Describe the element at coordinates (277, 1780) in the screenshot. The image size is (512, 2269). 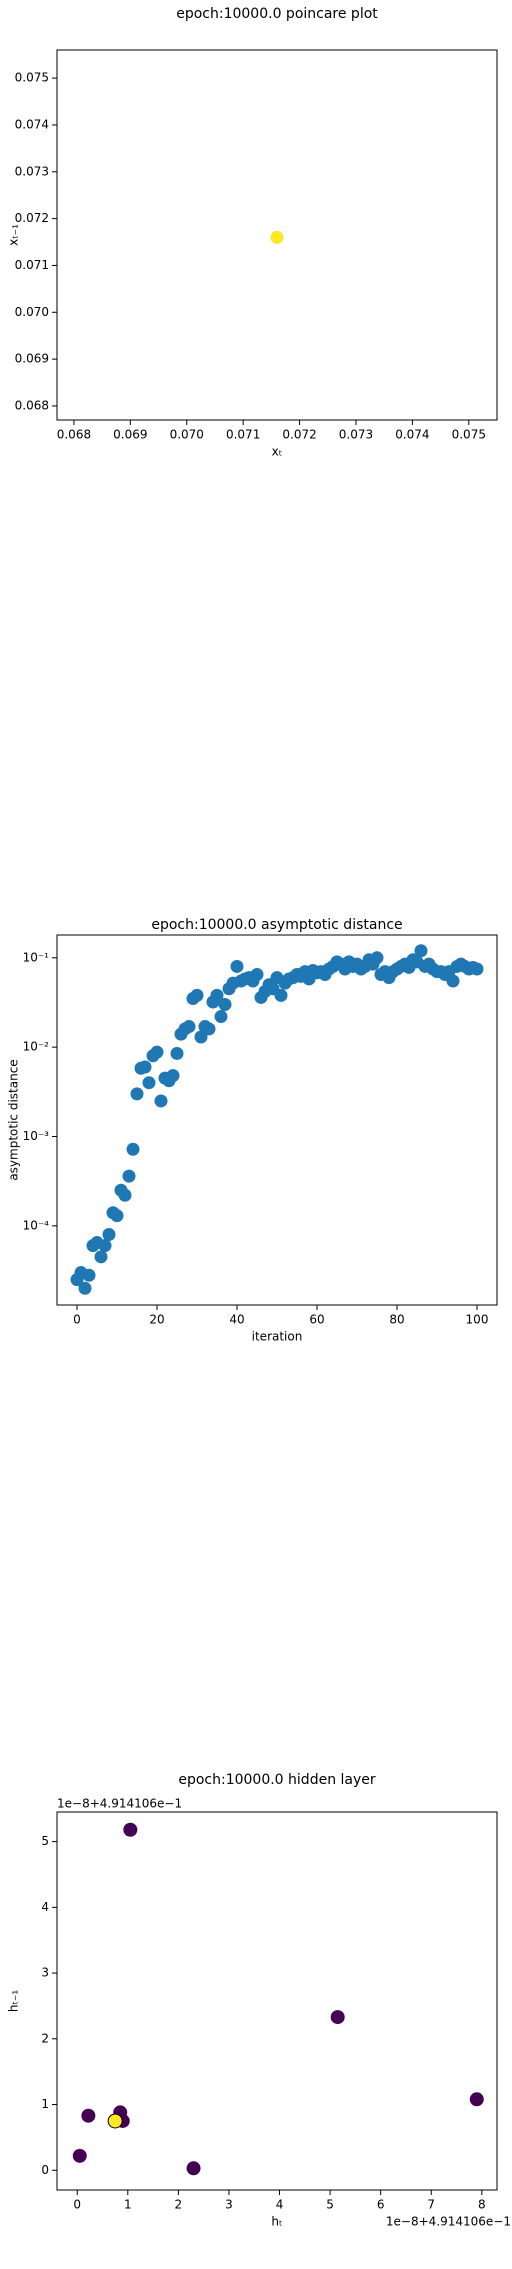
I see `chart-title: epoch:10000.0 hidden layer` at that location.